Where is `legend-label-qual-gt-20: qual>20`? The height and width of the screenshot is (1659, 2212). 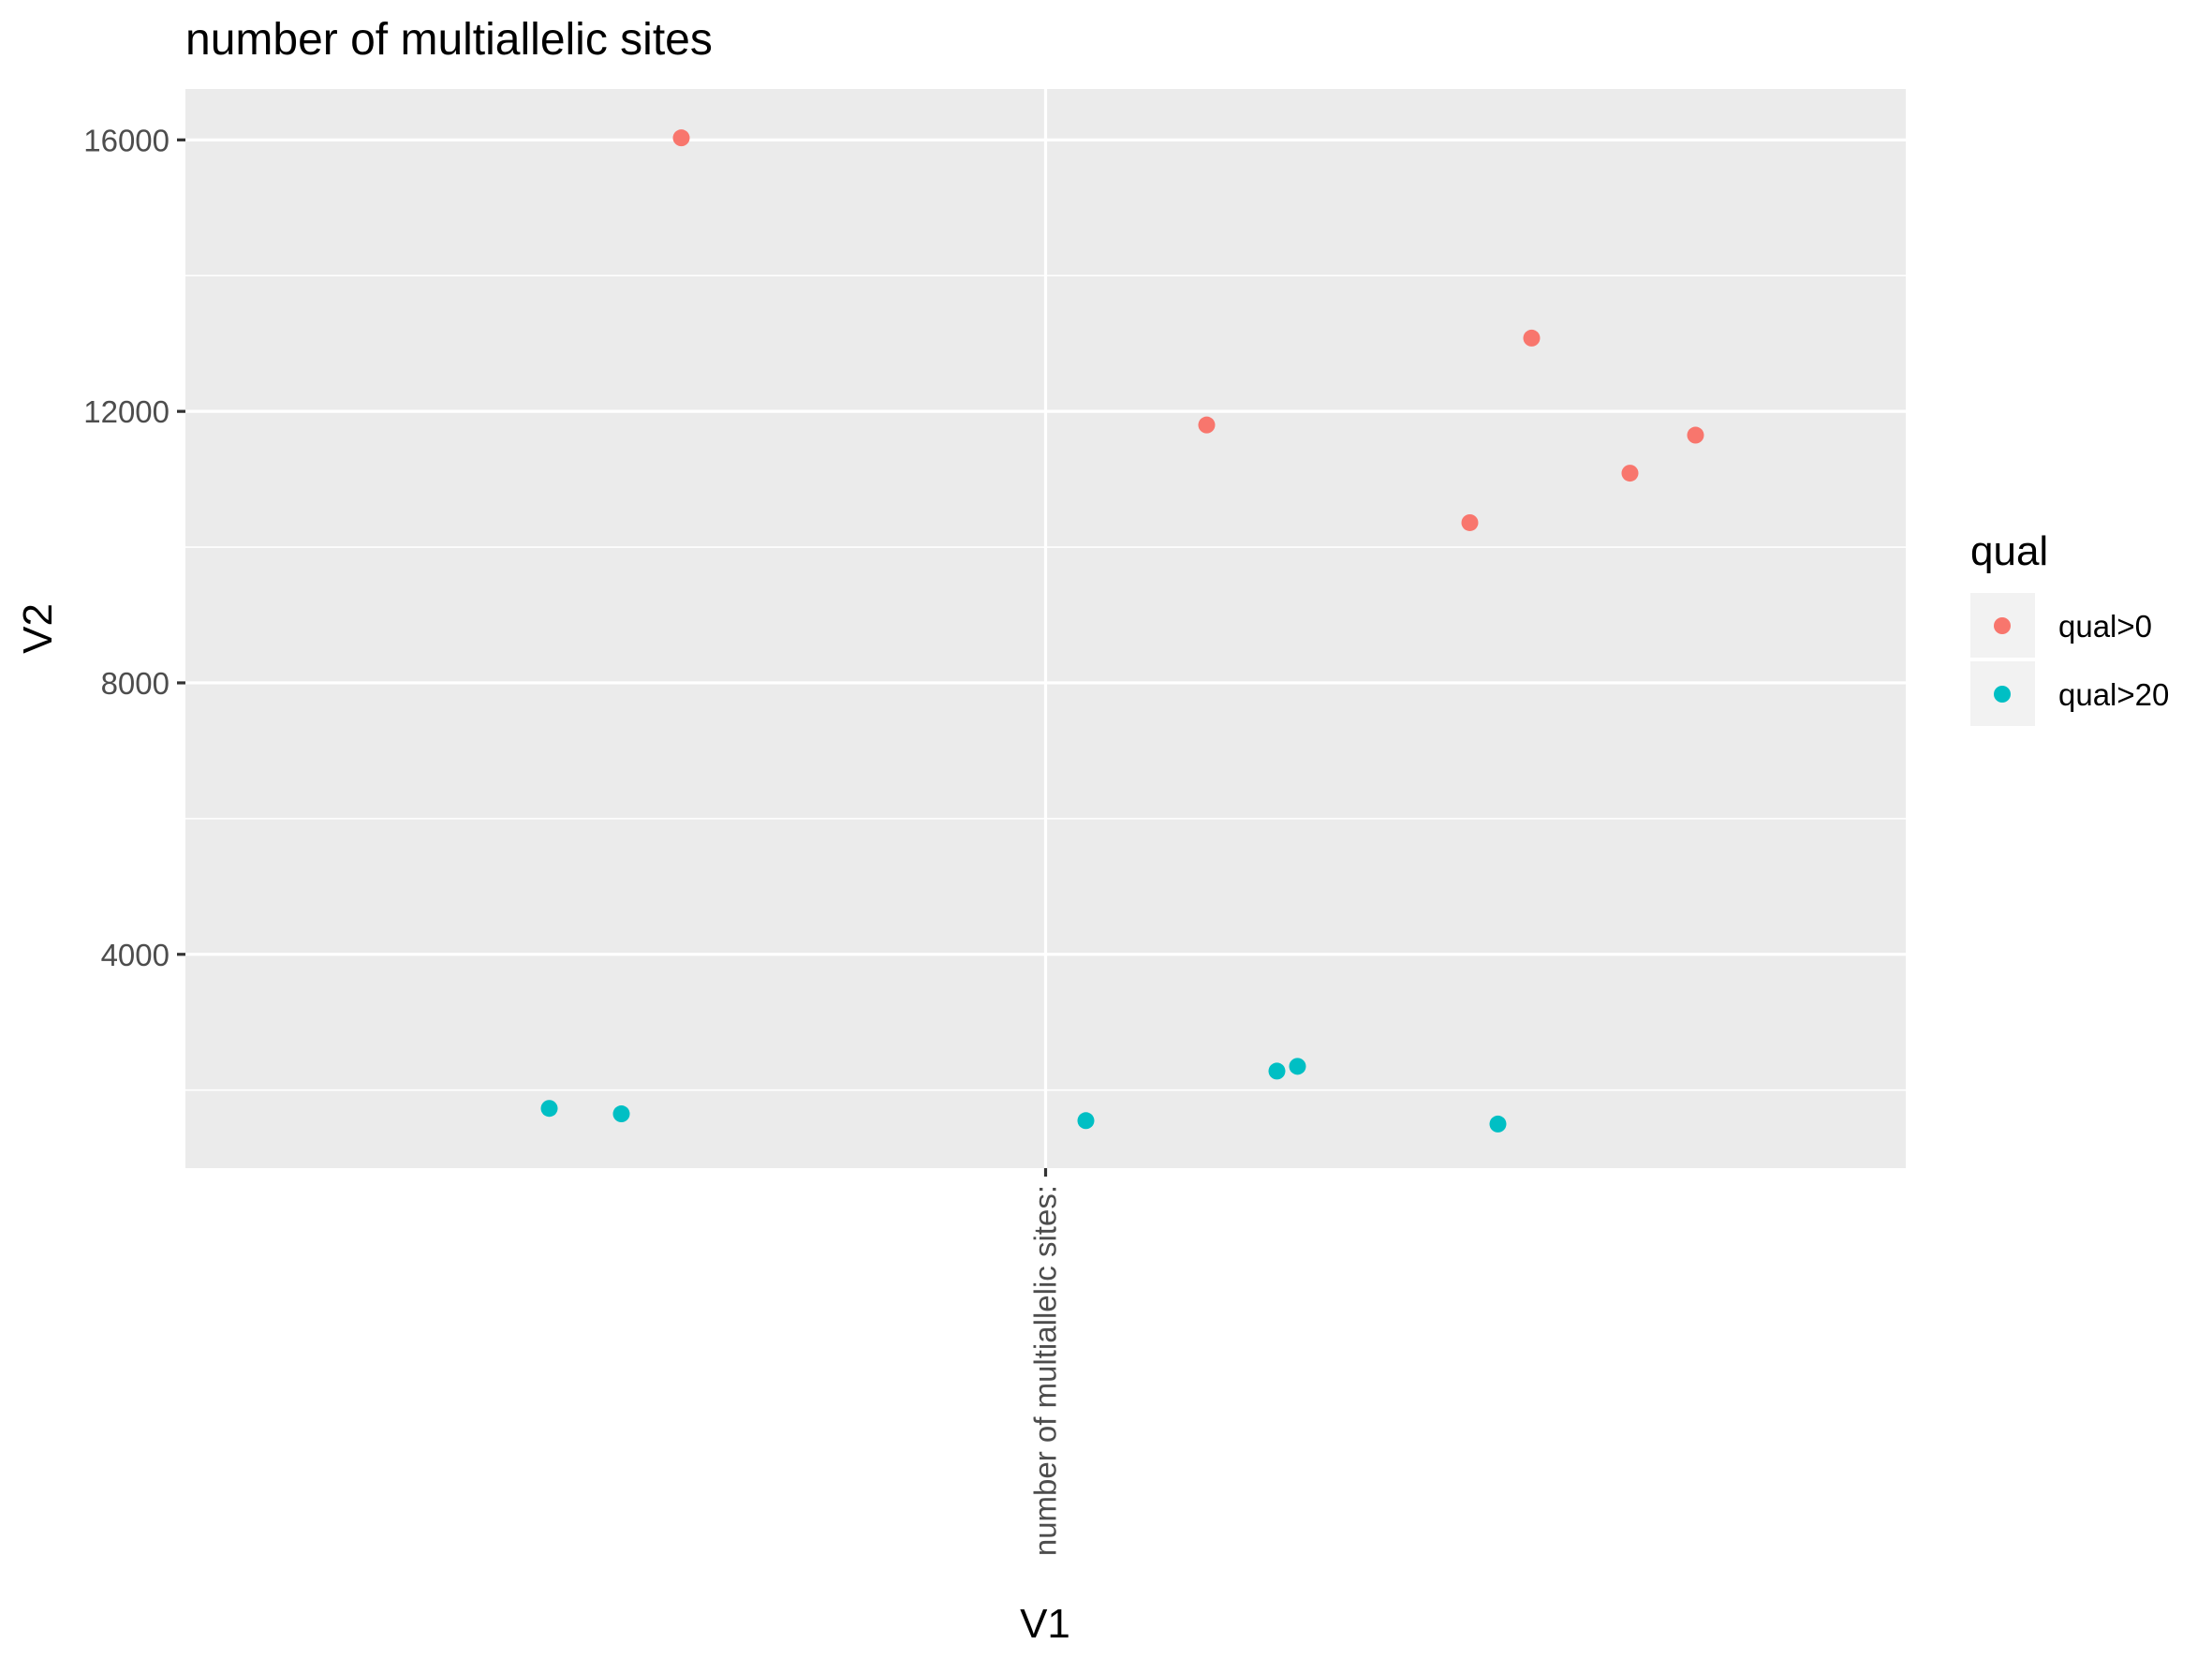
legend-label-qual-gt-20: qual>20 is located at coordinates (2113, 695).